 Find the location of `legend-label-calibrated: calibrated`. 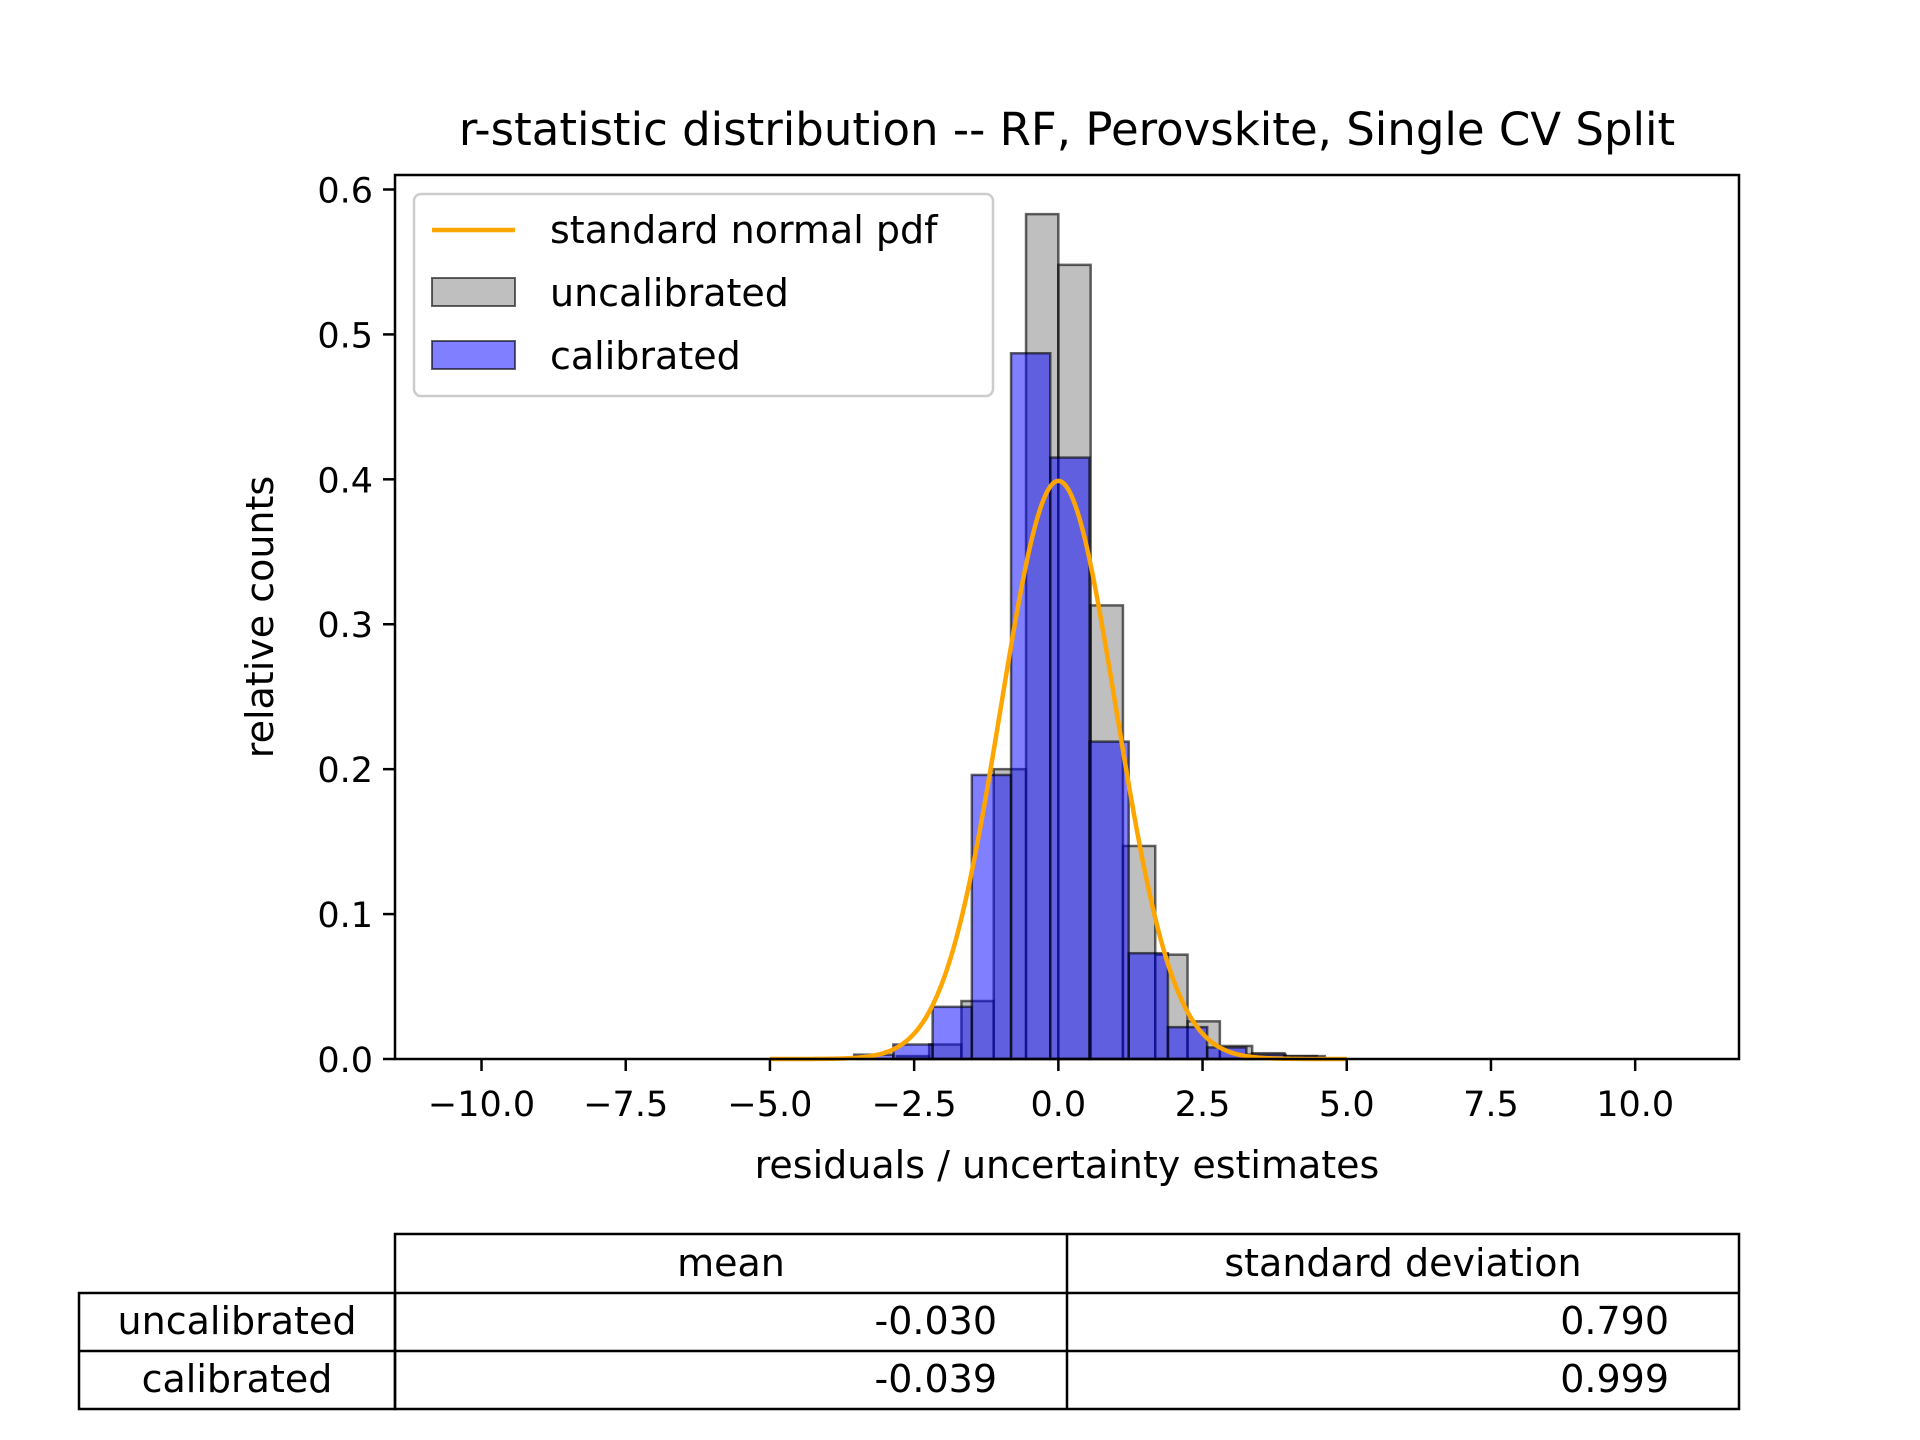

legend-label-calibrated: calibrated is located at coordinates (645, 356).